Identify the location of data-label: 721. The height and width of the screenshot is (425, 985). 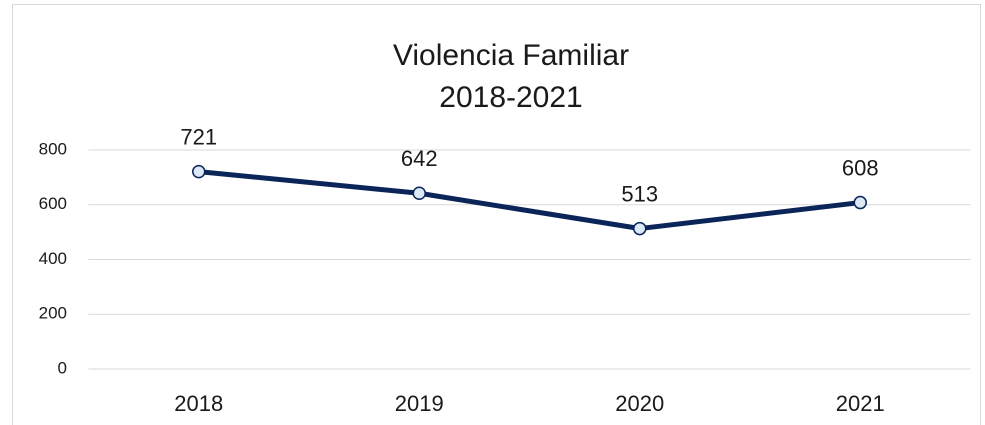
(198, 136).